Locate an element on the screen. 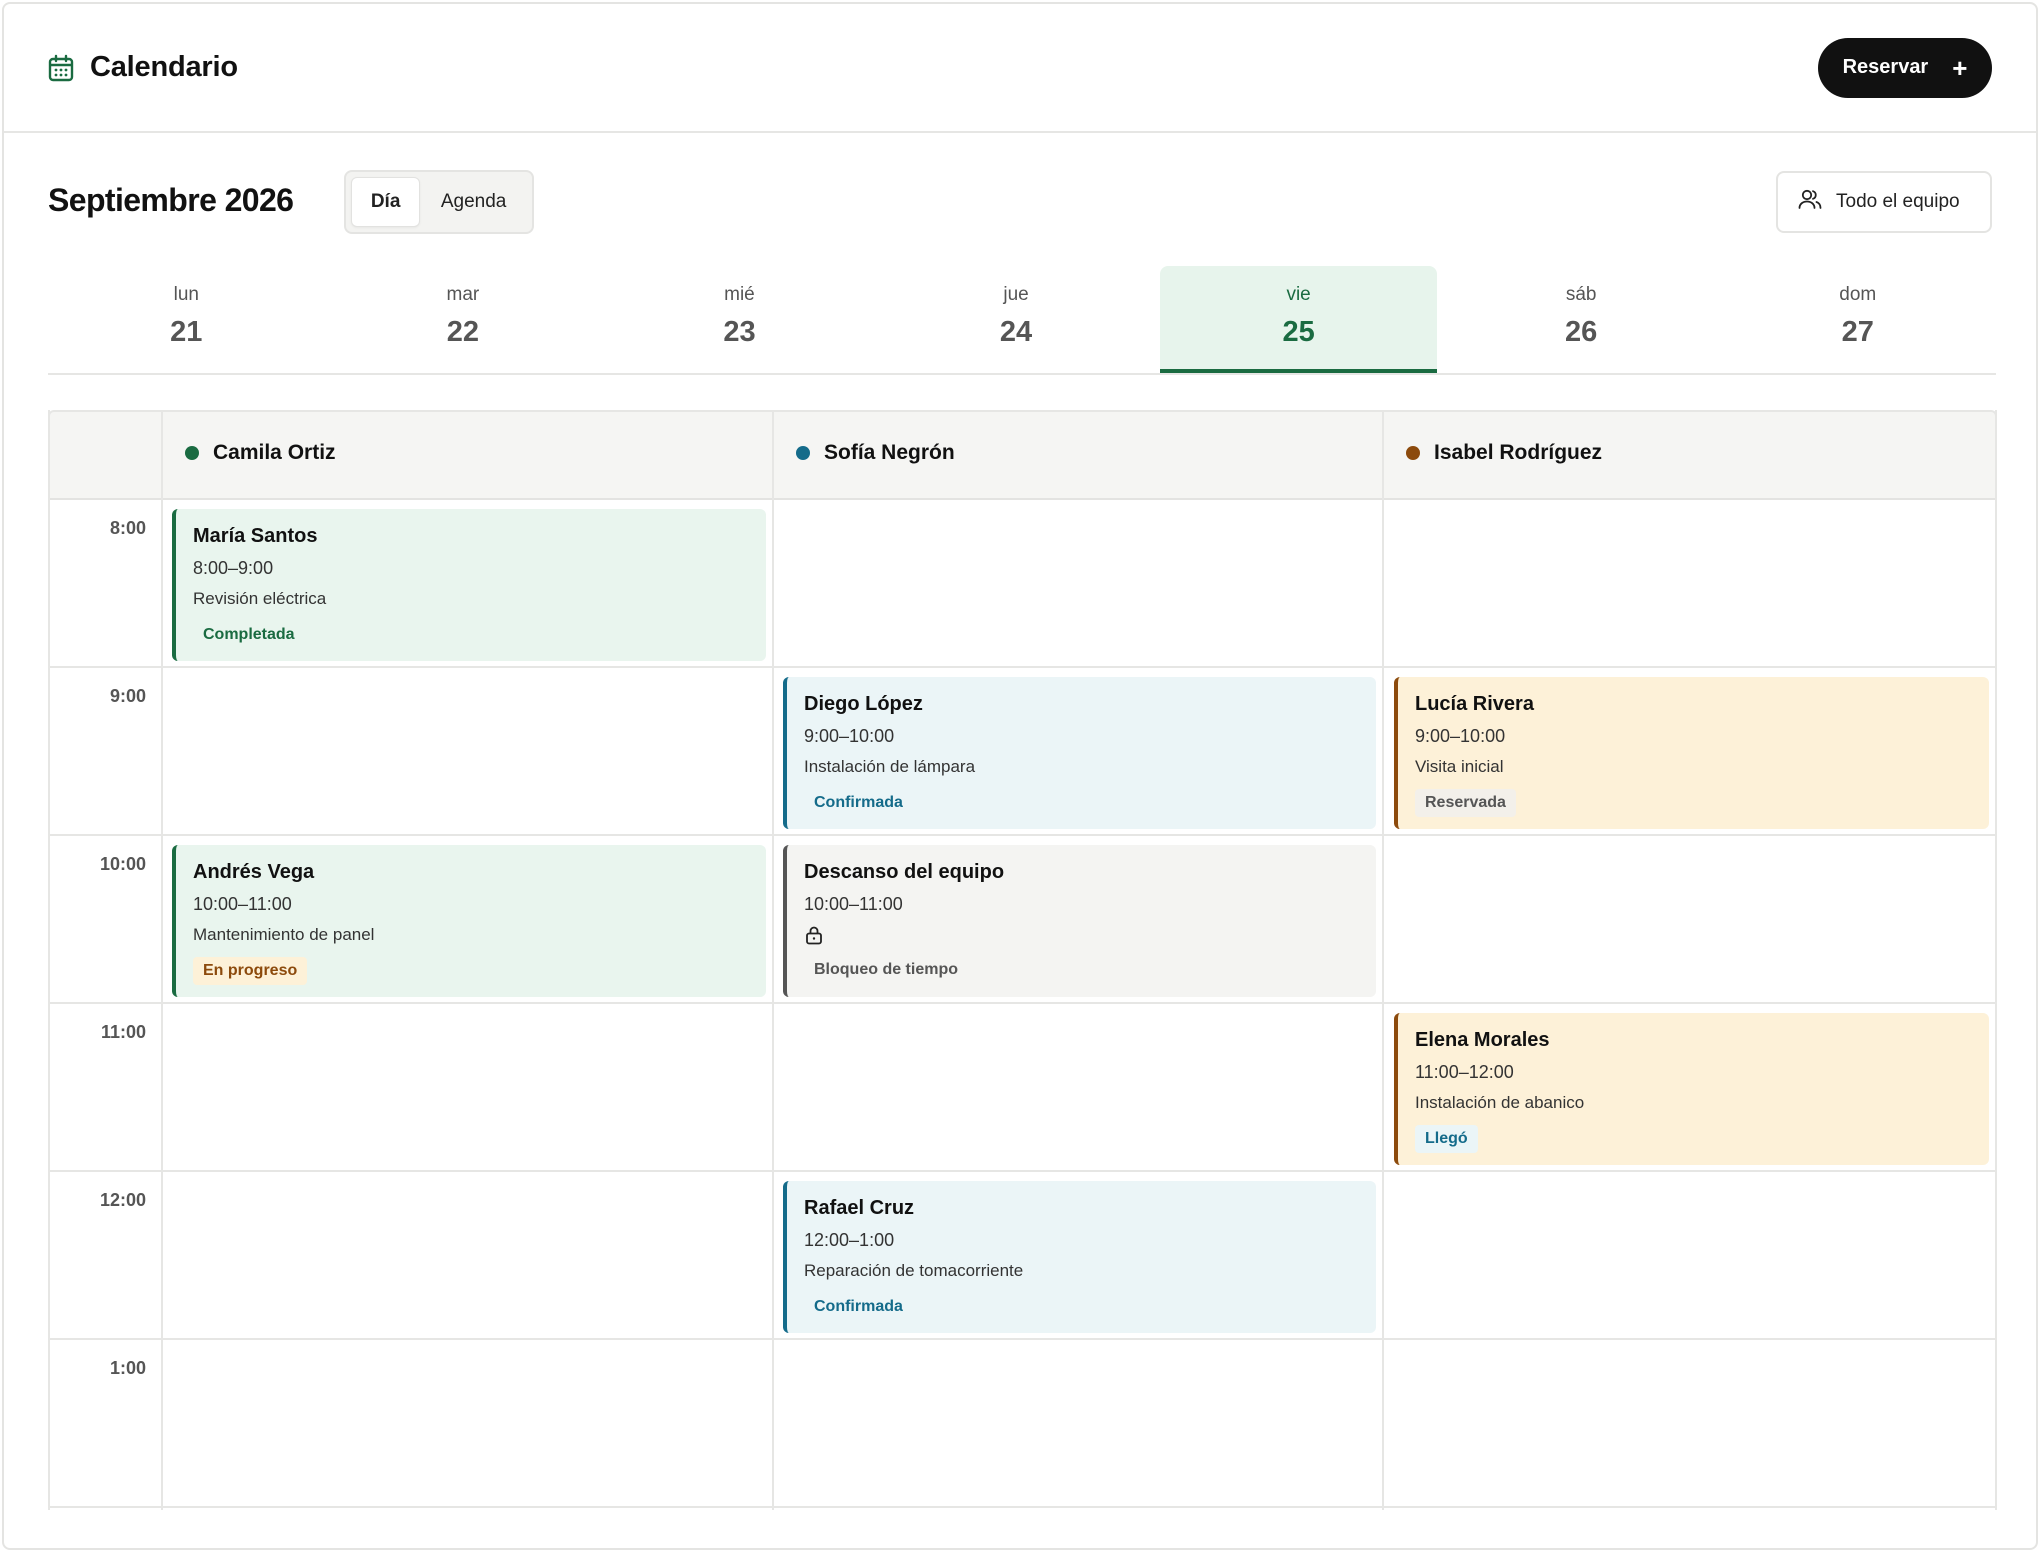 The image size is (2040, 1552). day-number: 24 is located at coordinates (1016, 332).